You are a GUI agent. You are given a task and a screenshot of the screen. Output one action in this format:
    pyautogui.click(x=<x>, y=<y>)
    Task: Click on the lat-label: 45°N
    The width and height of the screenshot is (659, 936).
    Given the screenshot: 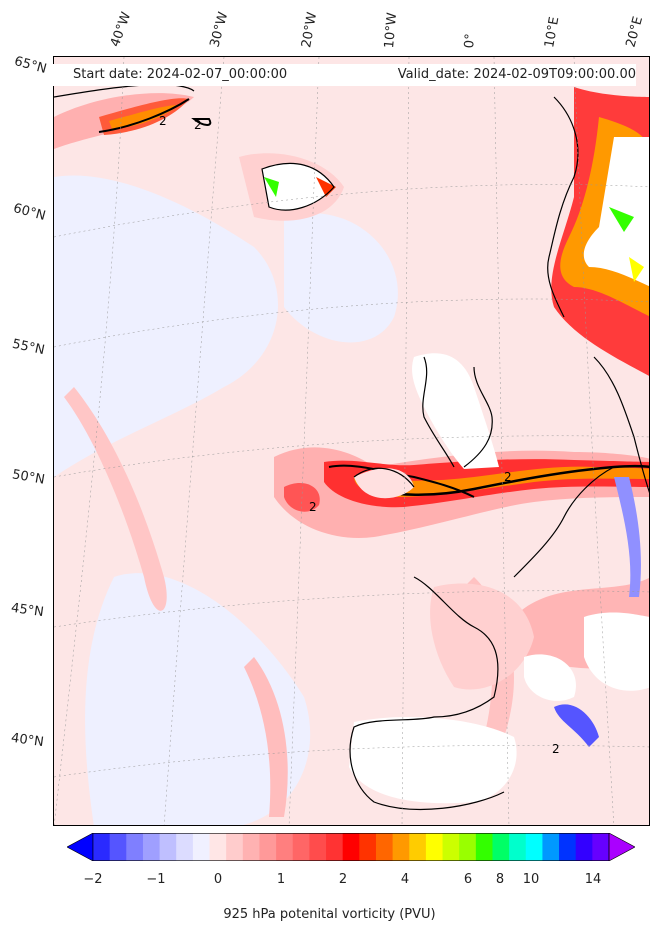 What is the action you would take?
    pyautogui.click(x=27, y=610)
    